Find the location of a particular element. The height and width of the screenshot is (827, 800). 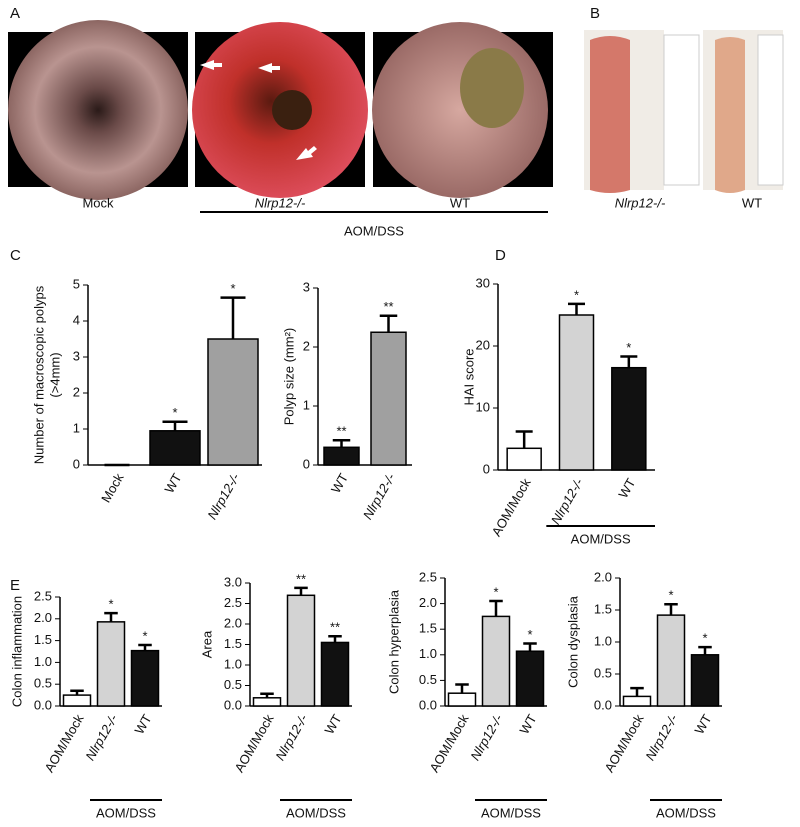

polyp is located at coordinates (492, 88).